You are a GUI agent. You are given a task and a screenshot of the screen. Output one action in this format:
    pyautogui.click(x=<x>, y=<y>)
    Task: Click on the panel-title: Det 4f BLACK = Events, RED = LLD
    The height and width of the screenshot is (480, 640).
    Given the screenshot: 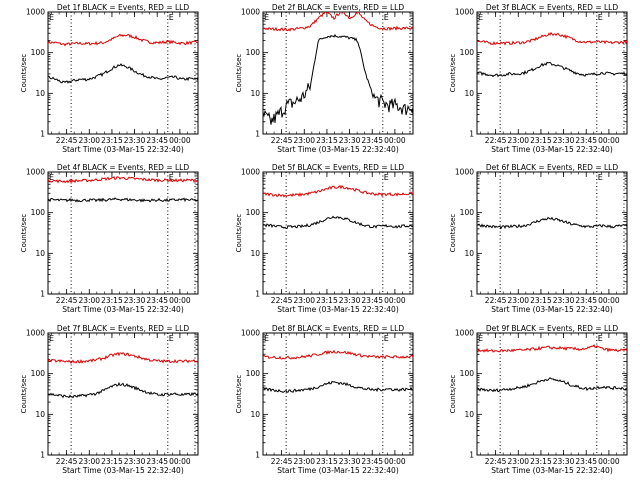 What is the action you would take?
    pyautogui.click(x=123, y=167)
    